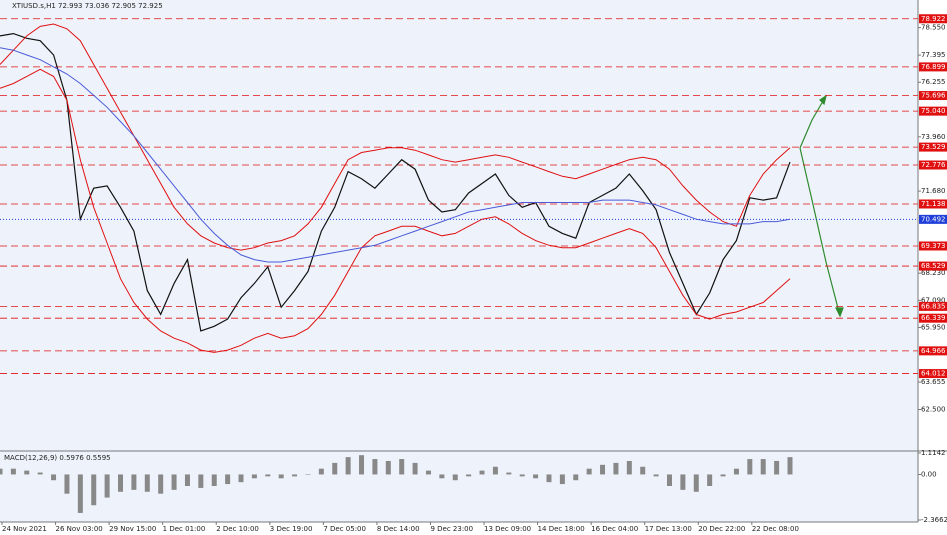 This screenshot has width=947, height=535. I want to click on arrow-down, so click(820, 232).